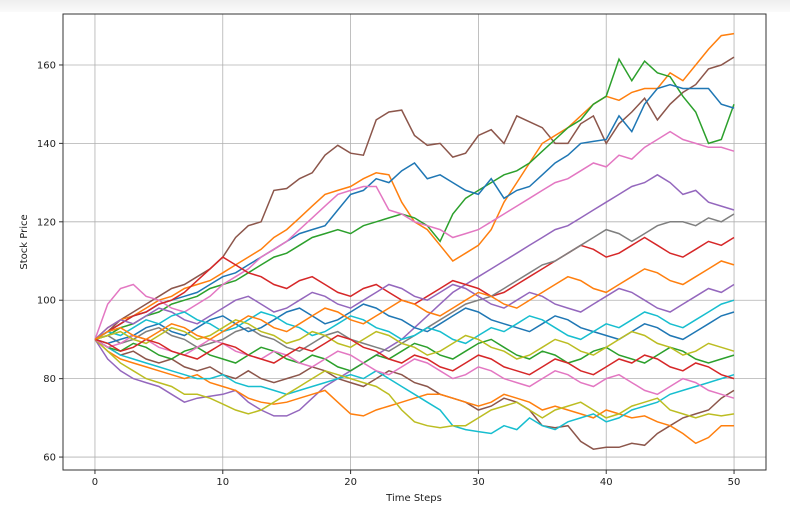 Image resolution: width=790 pixels, height=513 pixels. What do you see at coordinates (24, 241) in the screenshot?
I see `y-axis-label: Stock Price` at bounding box center [24, 241].